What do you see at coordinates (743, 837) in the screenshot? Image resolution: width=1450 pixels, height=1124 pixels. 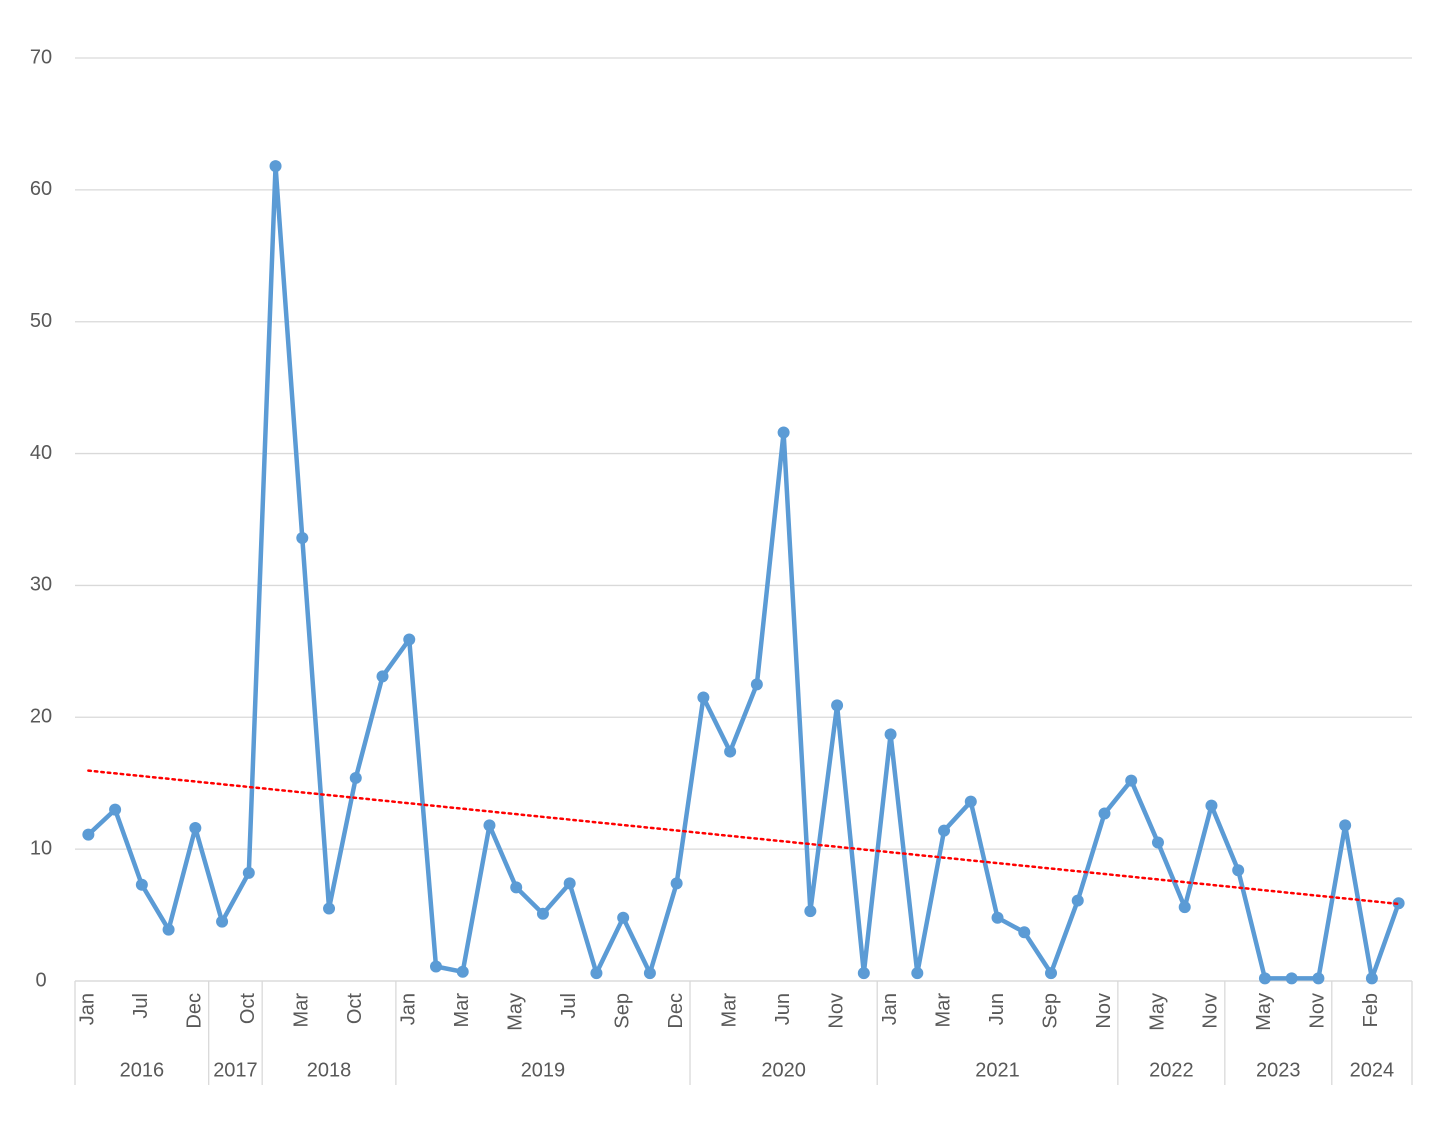 I see `trendline` at bounding box center [743, 837].